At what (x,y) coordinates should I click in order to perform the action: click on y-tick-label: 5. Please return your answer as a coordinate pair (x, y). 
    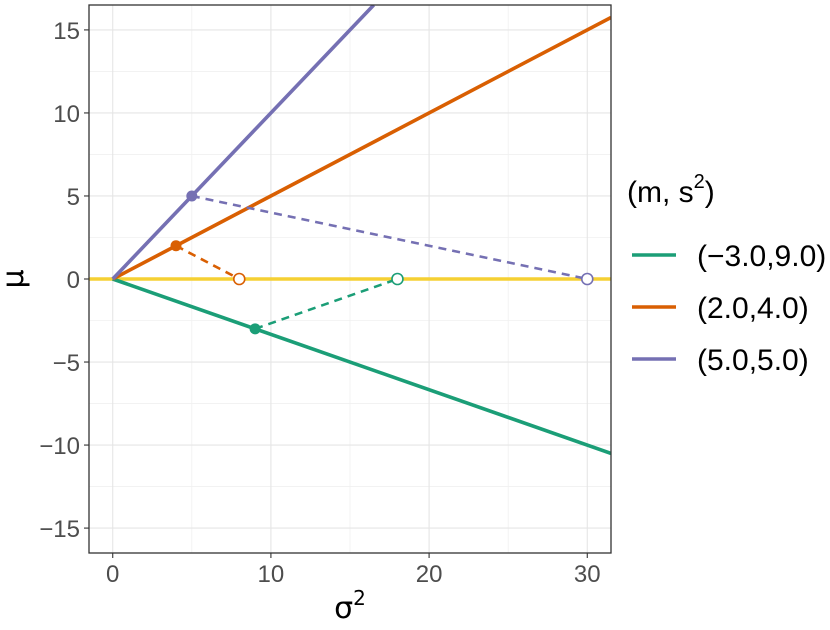
    Looking at the image, I should click on (73, 197).